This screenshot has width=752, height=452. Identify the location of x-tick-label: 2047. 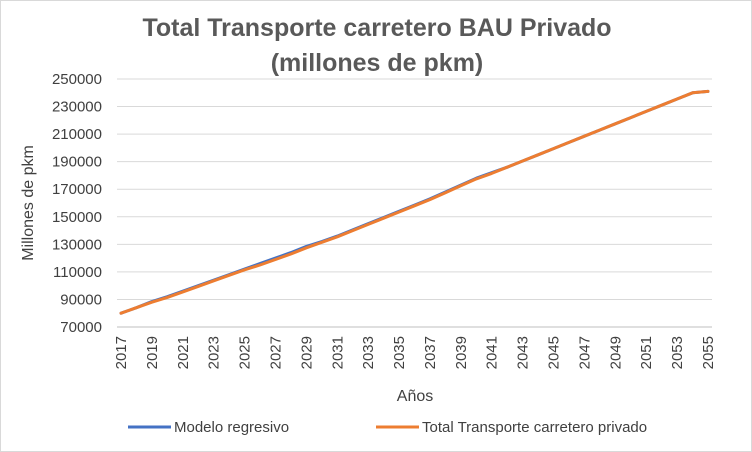
(584, 352).